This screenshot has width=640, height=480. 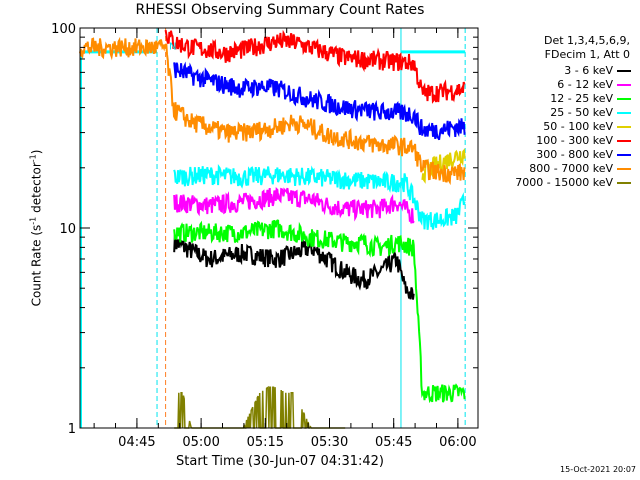 What do you see at coordinates (552, 85) in the screenshot?
I see `legend-item: 6 - 12 keV` at bounding box center [552, 85].